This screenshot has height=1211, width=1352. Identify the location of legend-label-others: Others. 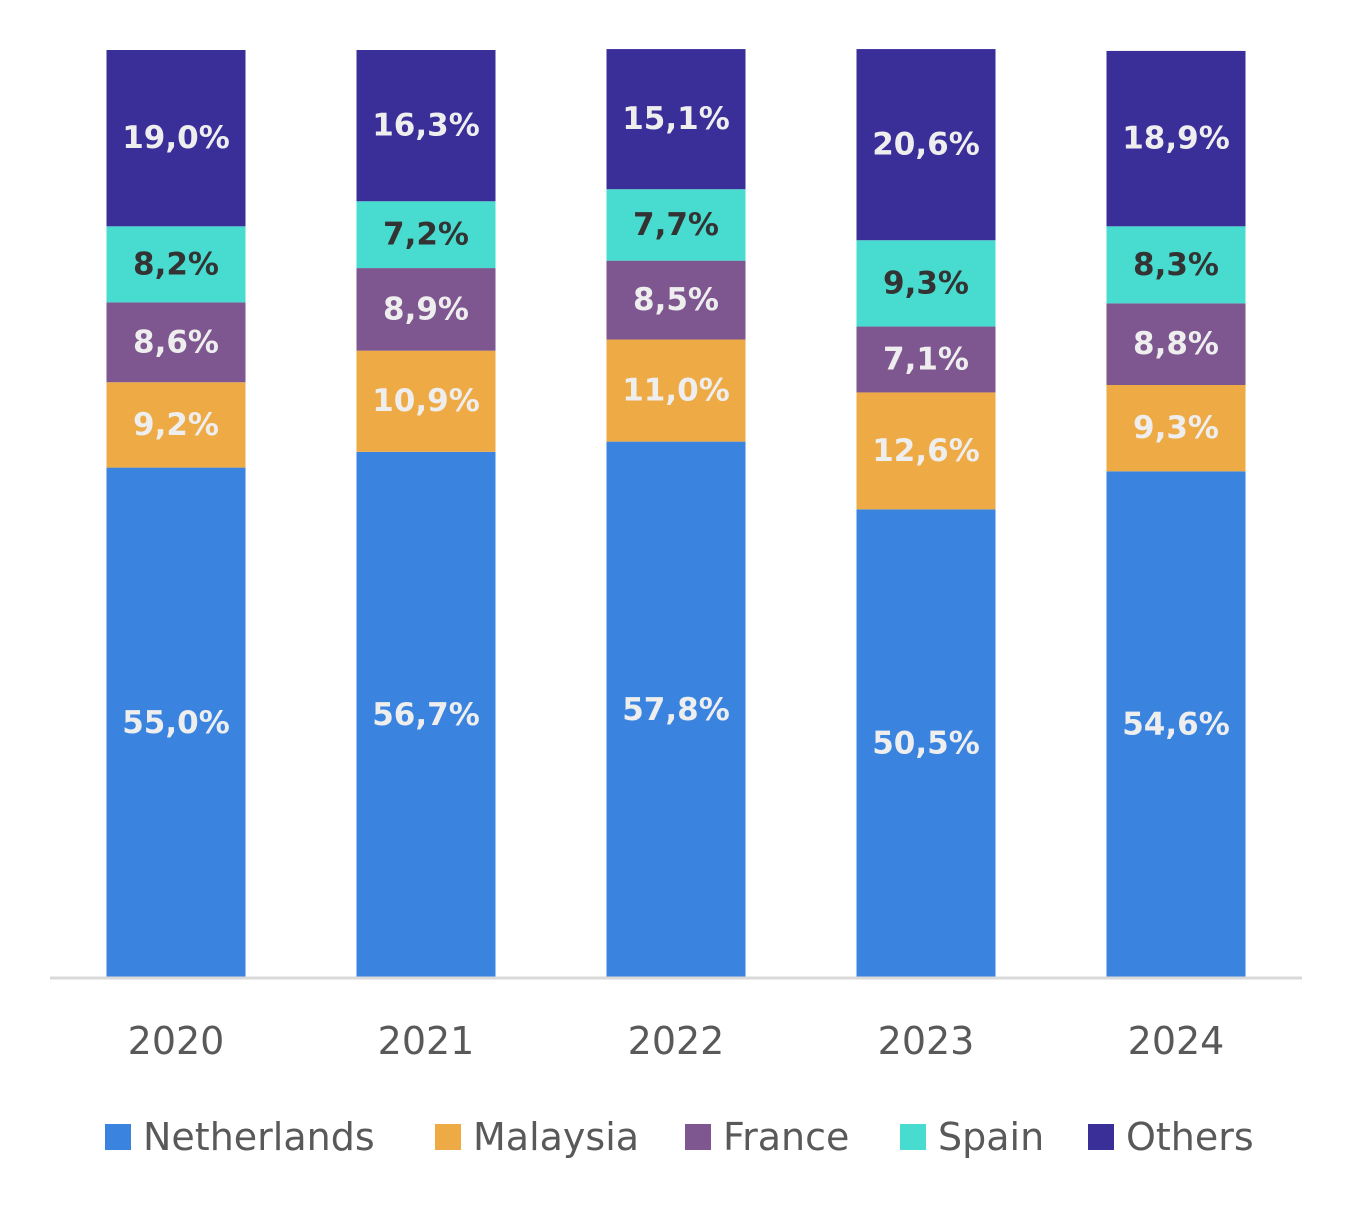
(1190, 1137).